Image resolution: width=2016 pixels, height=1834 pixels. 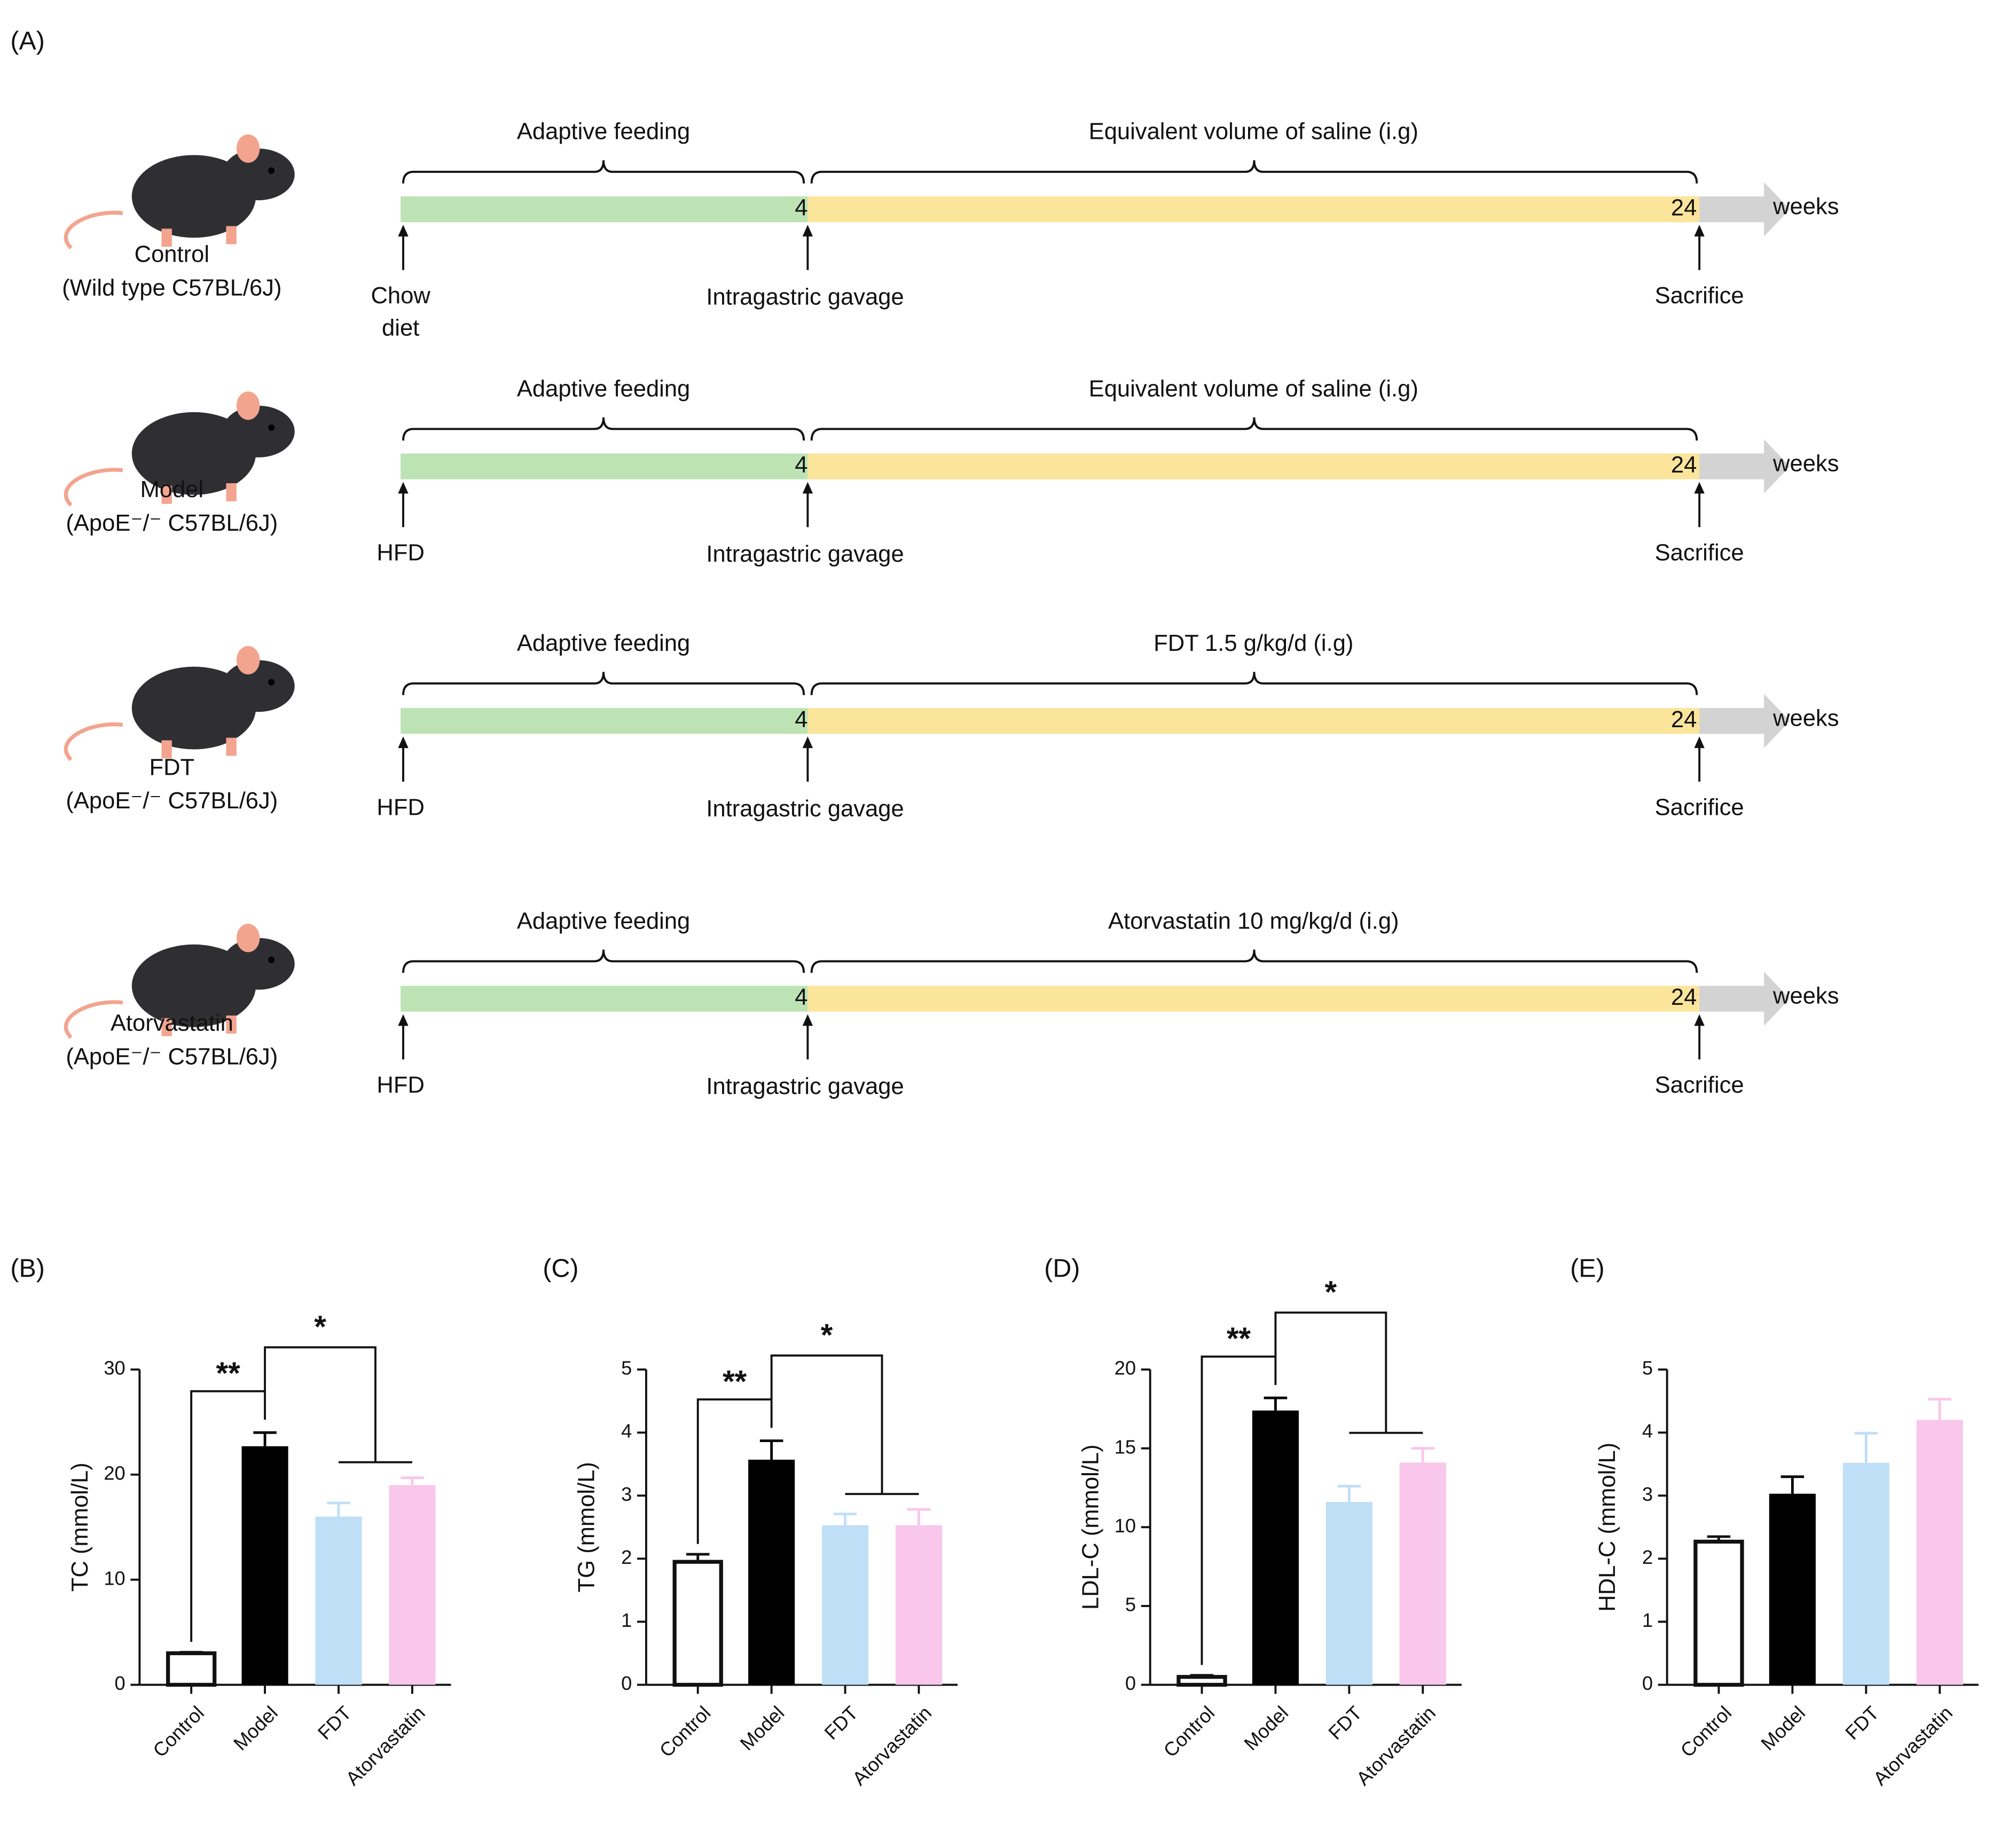 I want to click on y-tick-label: 10, so click(x=114, y=1578).